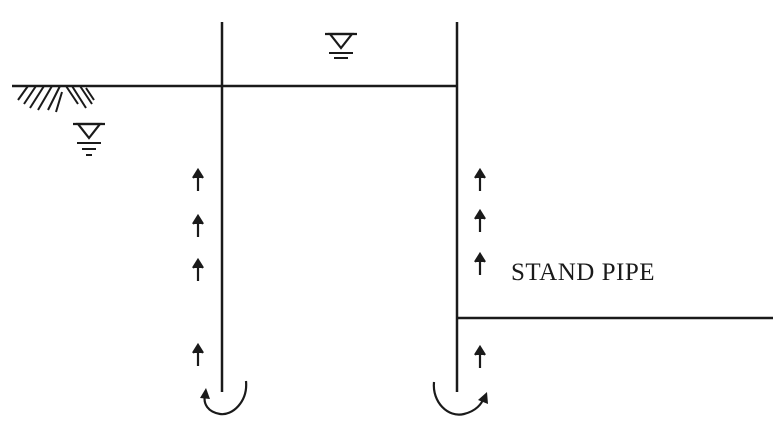  What do you see at coordinates (460, 398) in the screenshot?
I see `curved-arrow-right-icon` at bounding box center [460, 398].